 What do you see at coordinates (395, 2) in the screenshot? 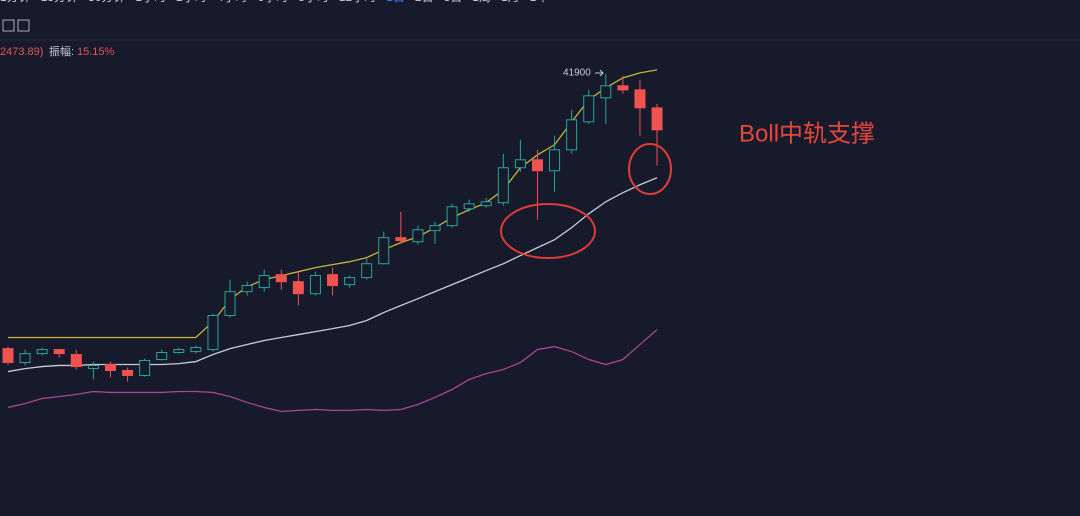
I see `interval-tab: 1日` at bounding box center [395, 2].